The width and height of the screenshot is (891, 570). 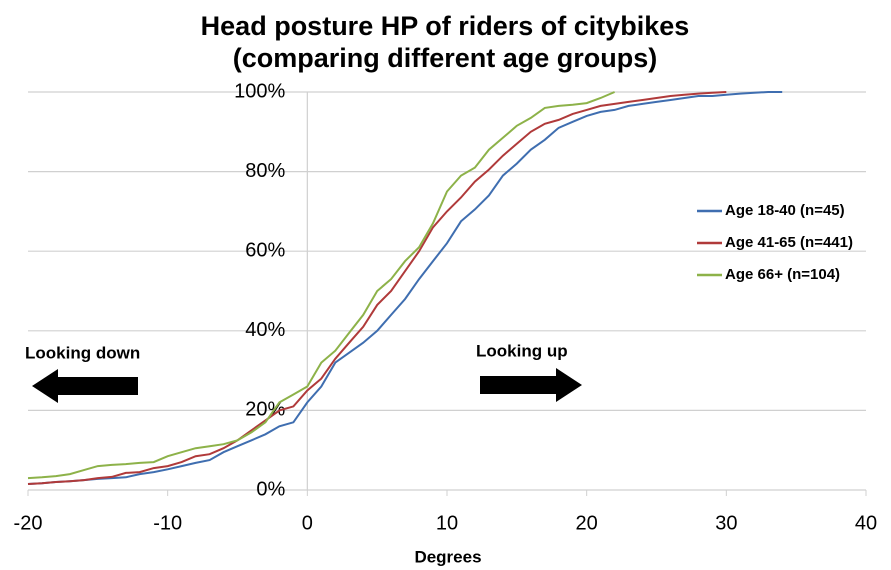 I want to click on legend-label: Age 18-40 (n=45), so click(x=785, y=210).